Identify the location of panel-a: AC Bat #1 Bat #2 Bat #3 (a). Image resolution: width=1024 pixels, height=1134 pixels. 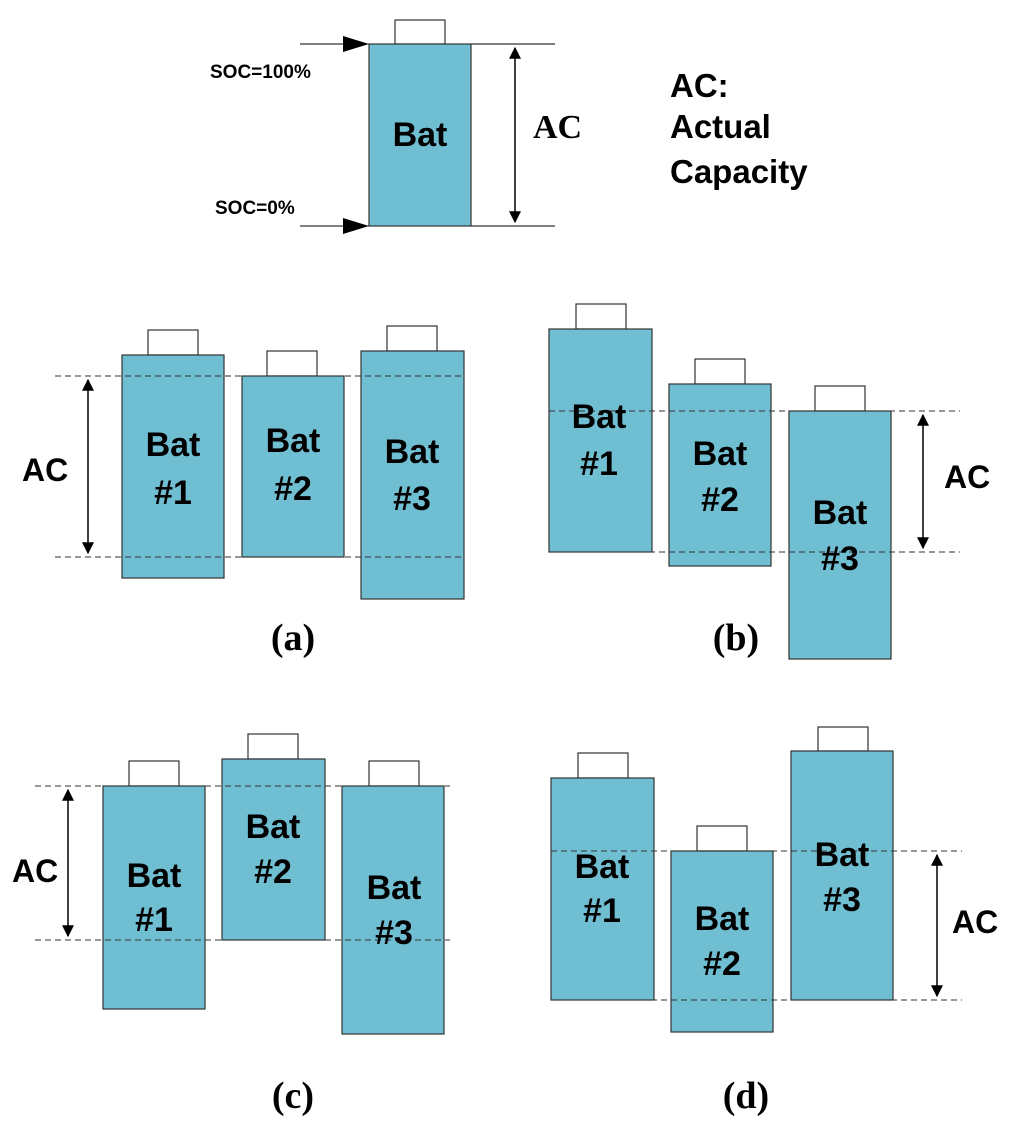
(243, 492).